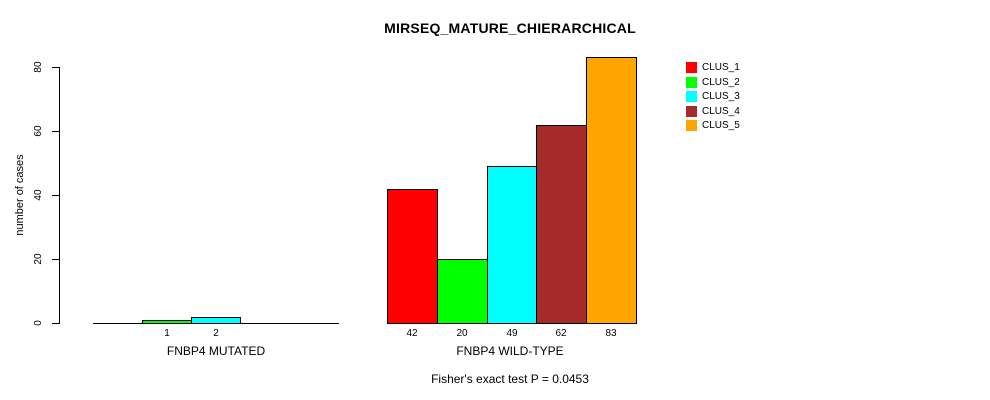 Image resolution: width=990 pixels, height=400 pixels. What do you see at coordinates (38, 67) in the screenshot?
I see `y-tick-label: 80` at bounding box center [38, 67].